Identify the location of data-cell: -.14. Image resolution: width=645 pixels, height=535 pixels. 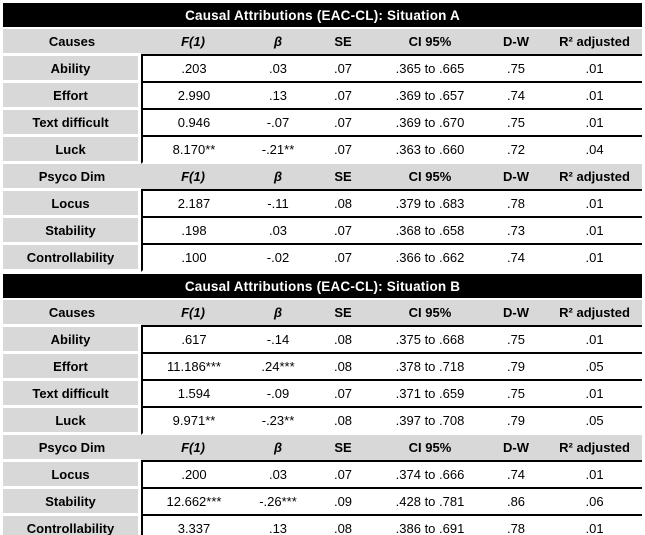
(278, 340).